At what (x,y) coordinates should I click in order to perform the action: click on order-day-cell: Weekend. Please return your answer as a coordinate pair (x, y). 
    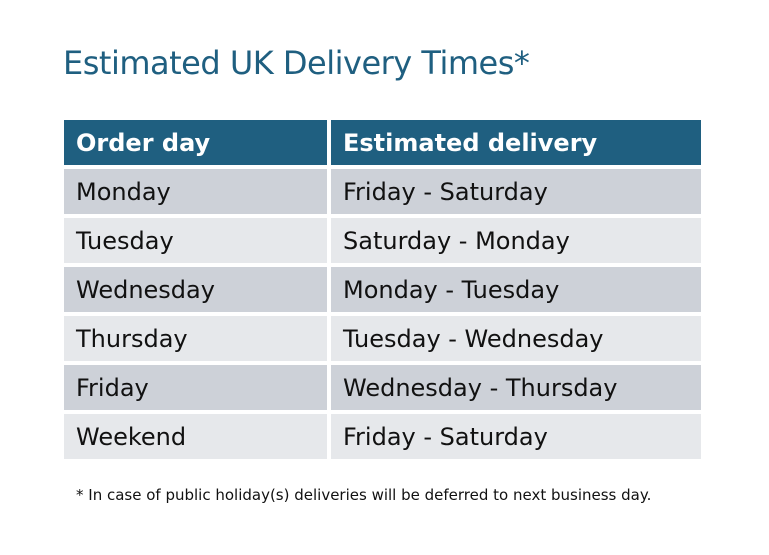
    Looking at the image, I should click on (195, 436).